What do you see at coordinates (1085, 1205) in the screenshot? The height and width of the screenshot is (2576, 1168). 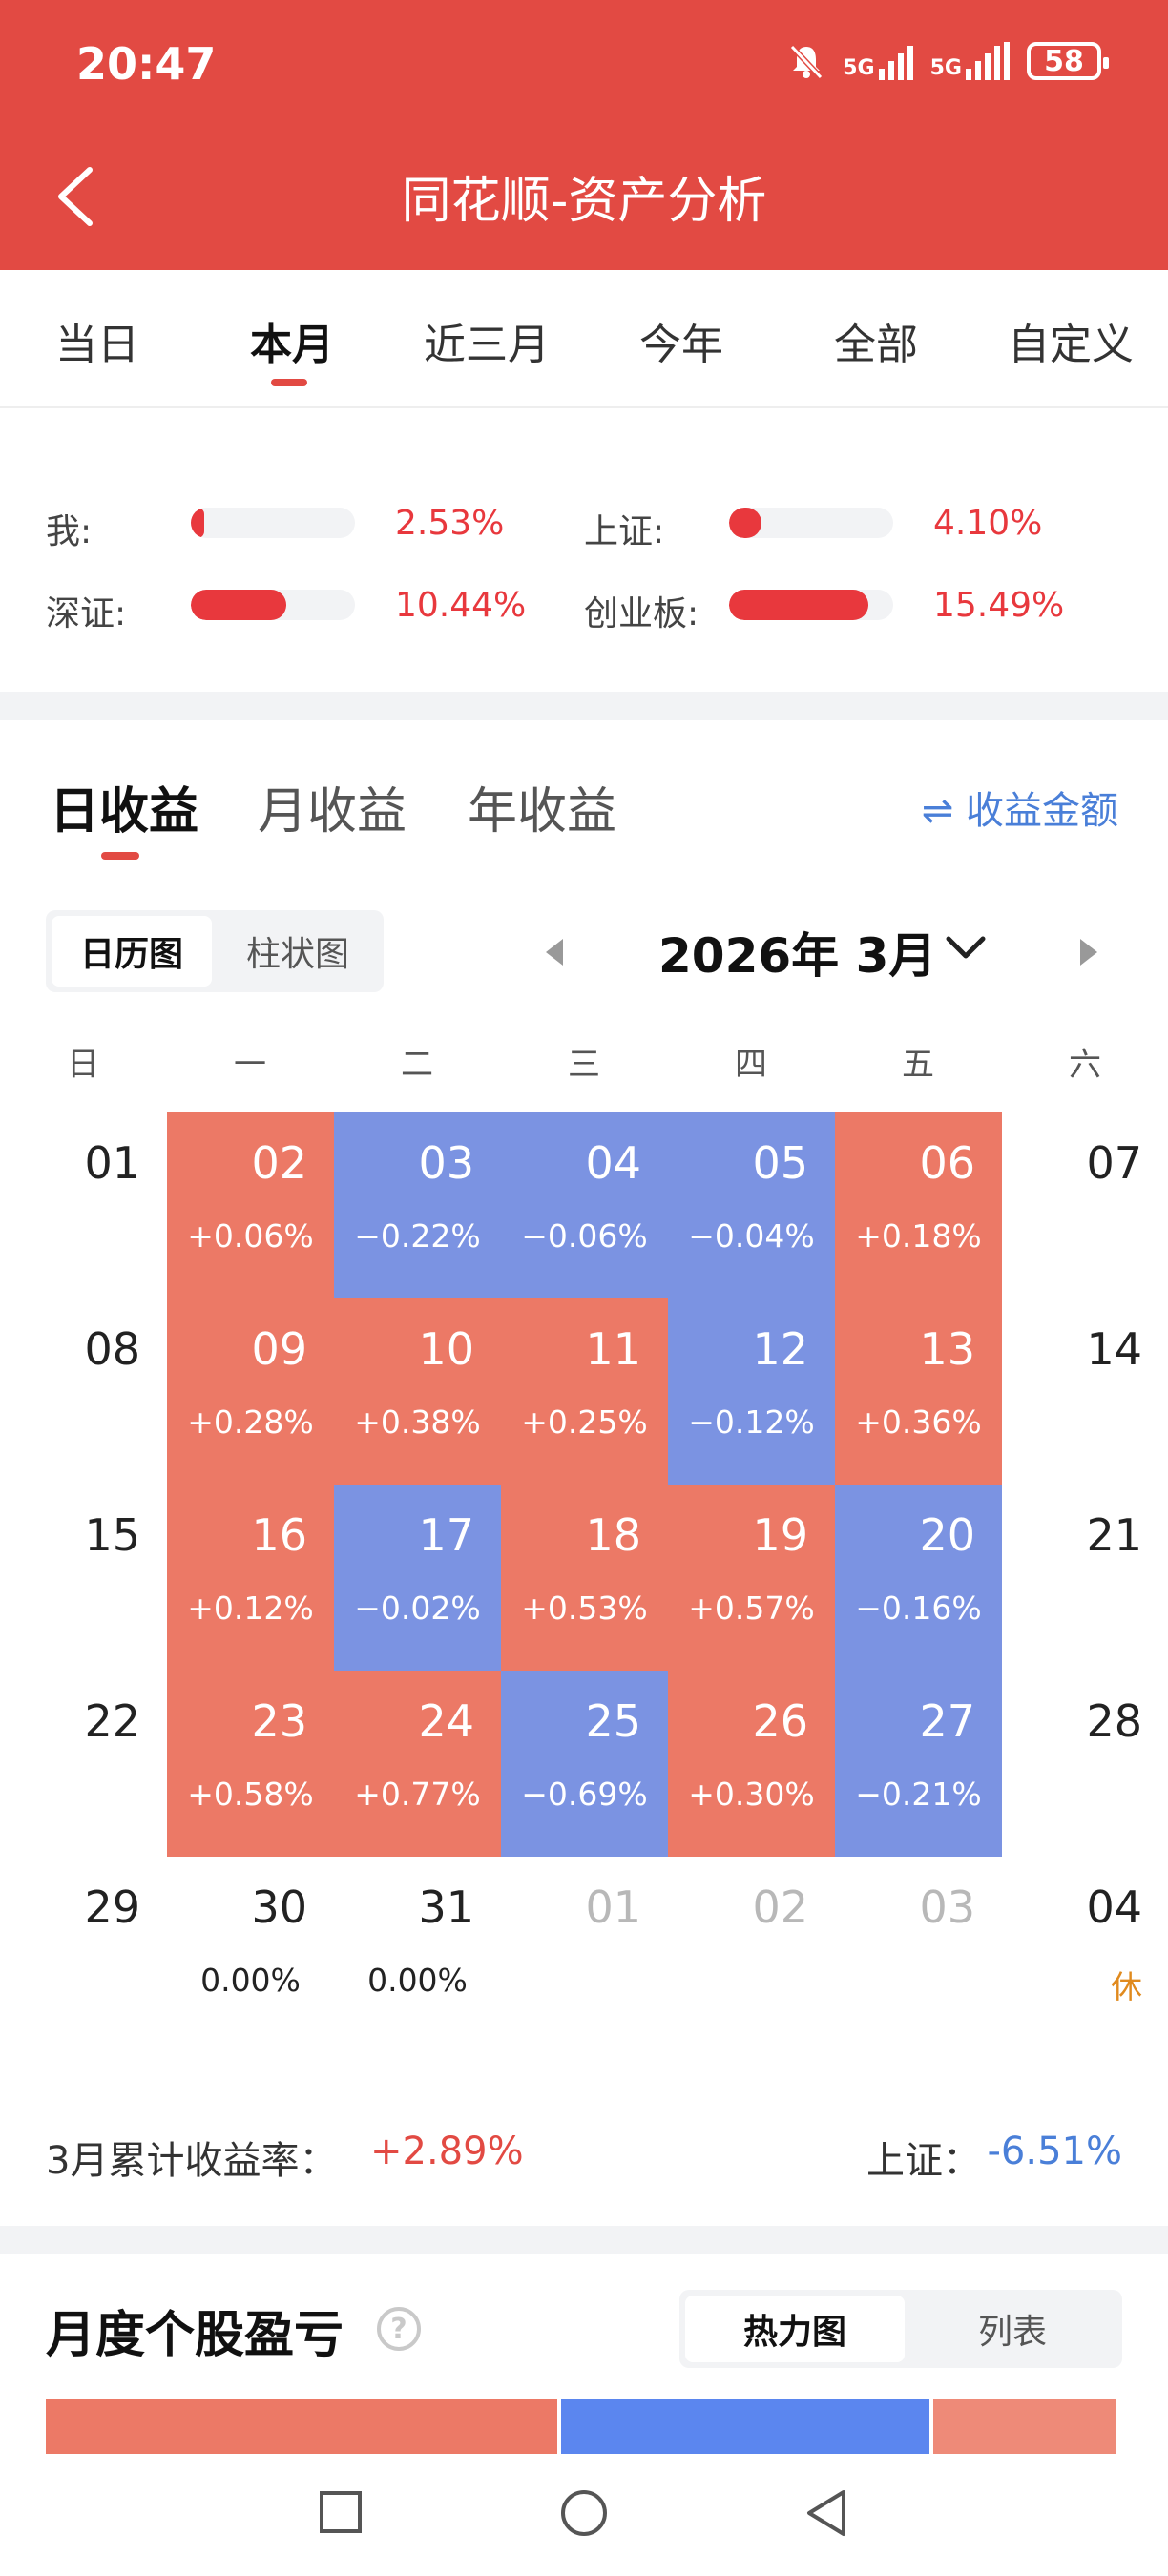 I see `calendar-cell-sat: 07` at bounding box center [1085, 1205].